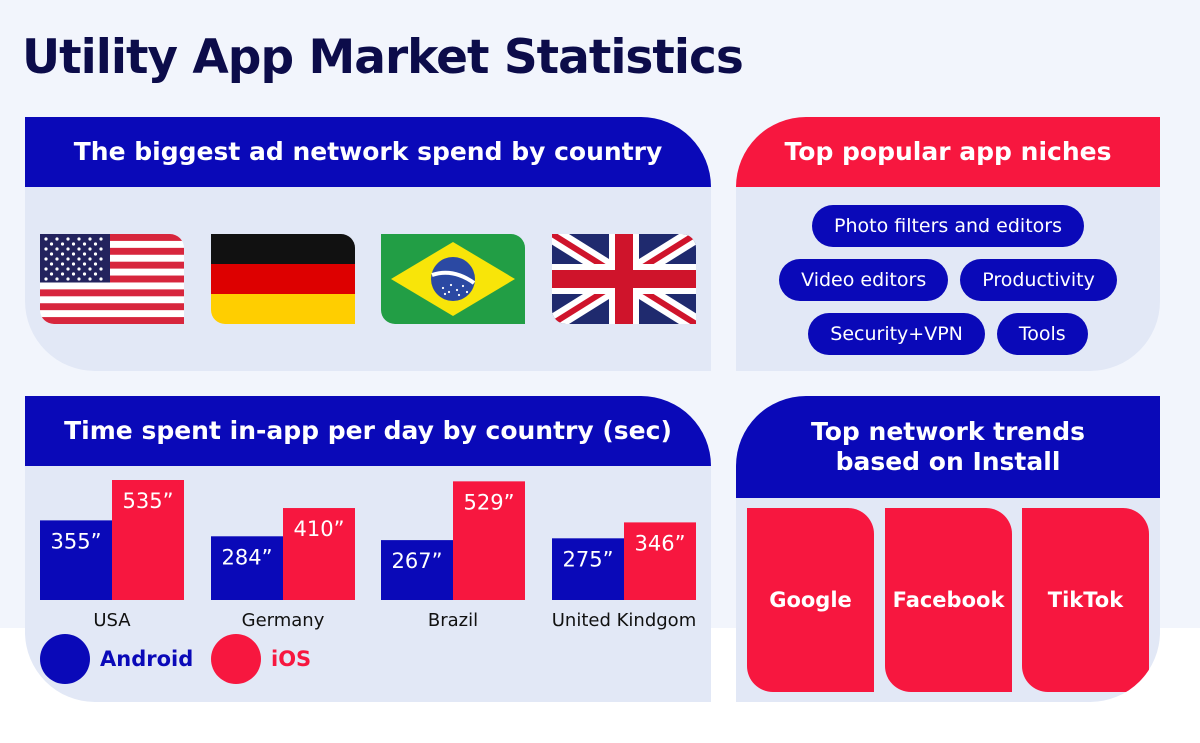 Image resolution: width=1200 pixels, height=743 pixels. I want to click on ios-value-label: 410”, so click(319, 529).